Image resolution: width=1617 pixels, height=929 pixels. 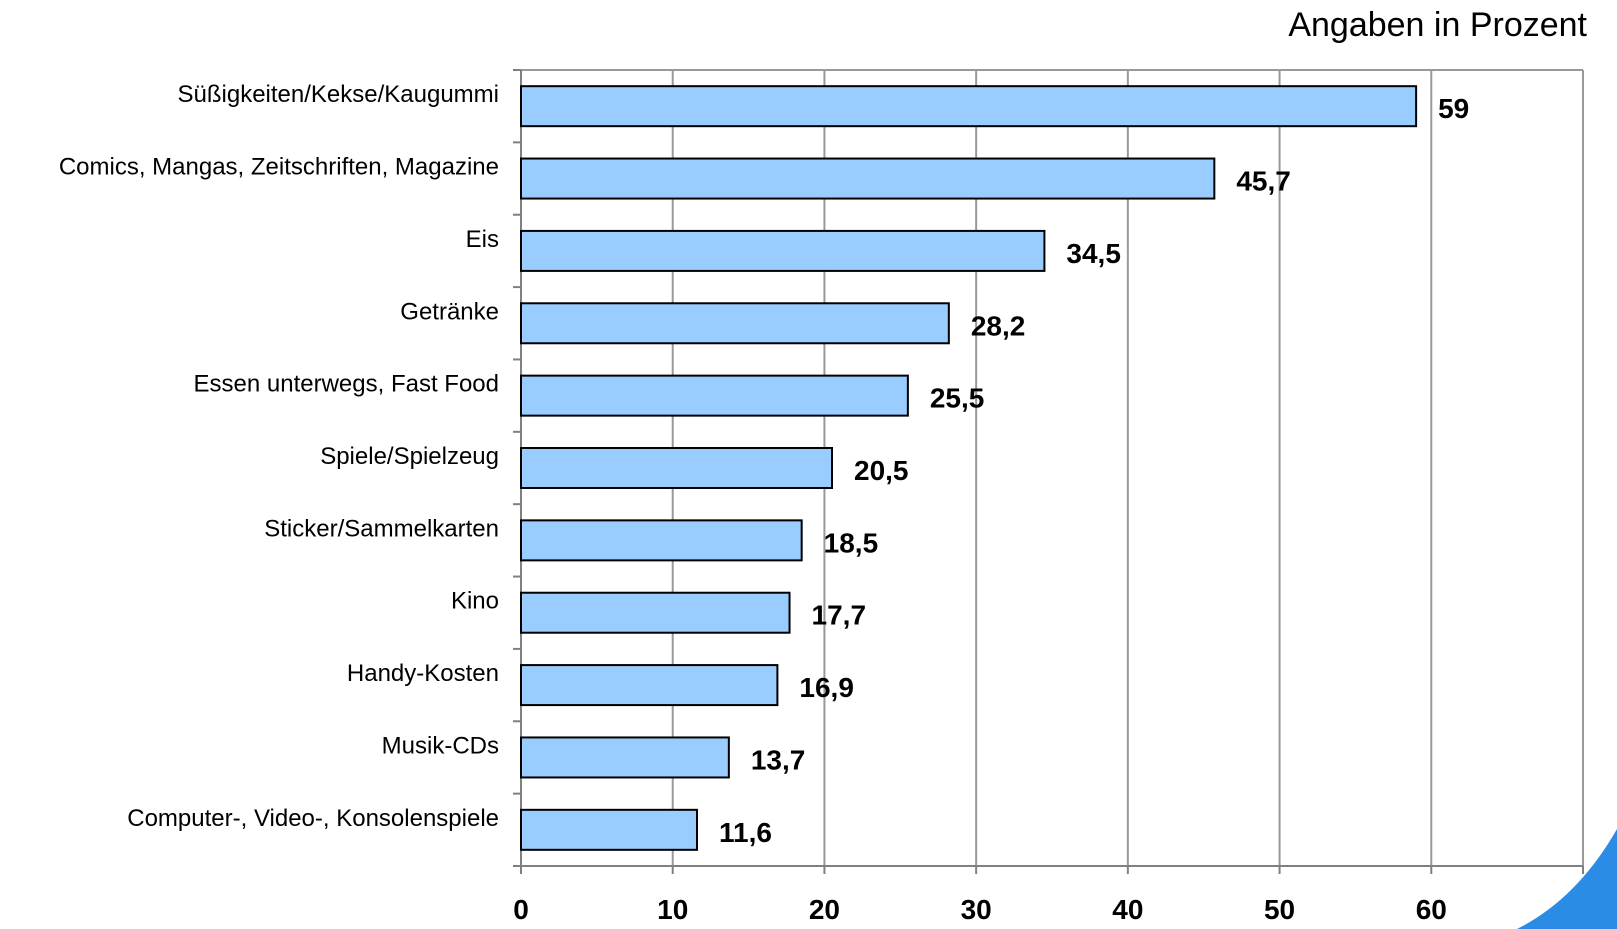 I want to click on x-tick-label: 40, so click(x=1127, y=909).